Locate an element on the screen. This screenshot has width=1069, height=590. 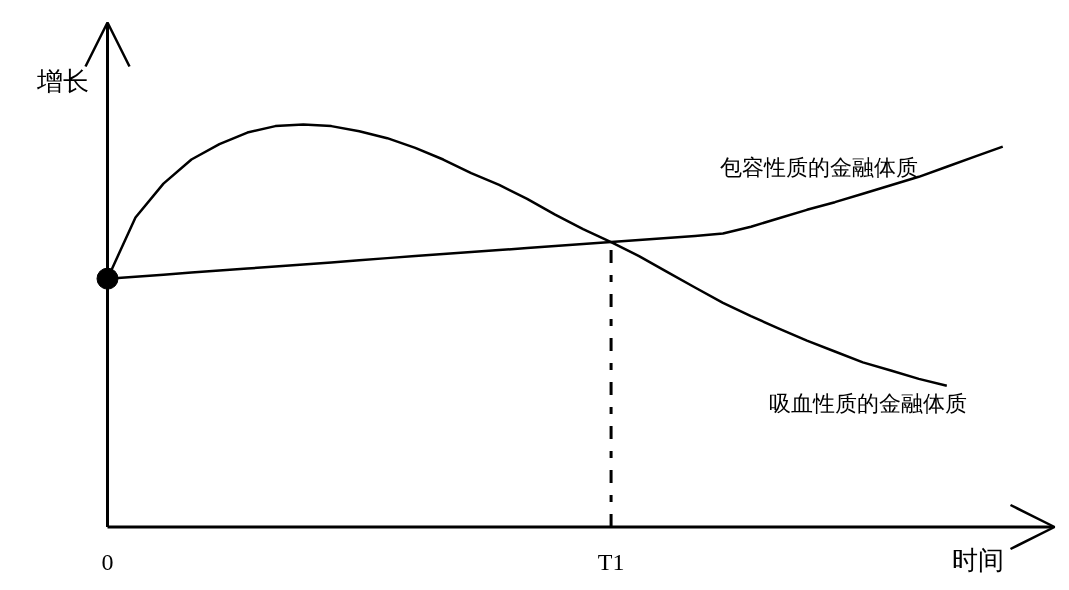
x-tick-label: T1 is located at coordinates (611, 562).